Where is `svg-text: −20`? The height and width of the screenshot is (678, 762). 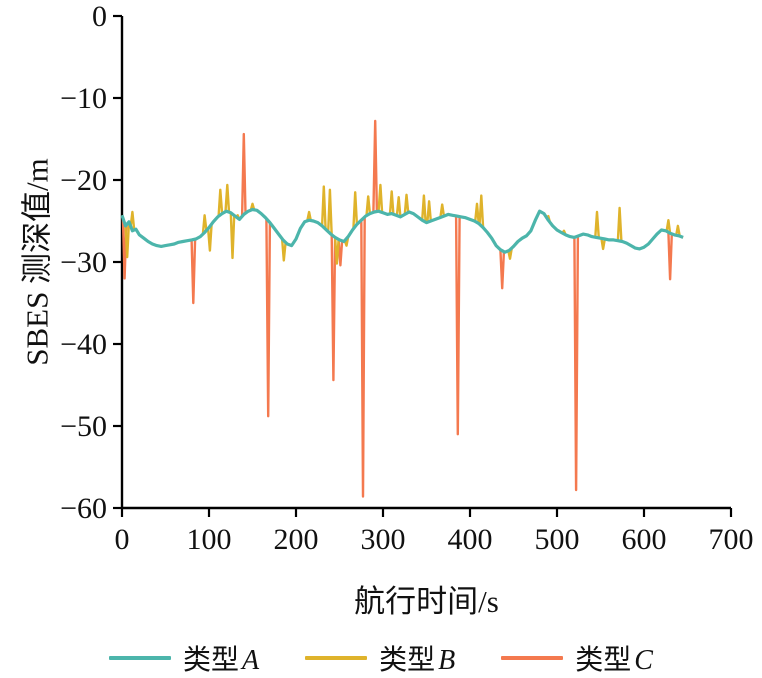 svg-text: −20 is located at coordinates (83, 180).